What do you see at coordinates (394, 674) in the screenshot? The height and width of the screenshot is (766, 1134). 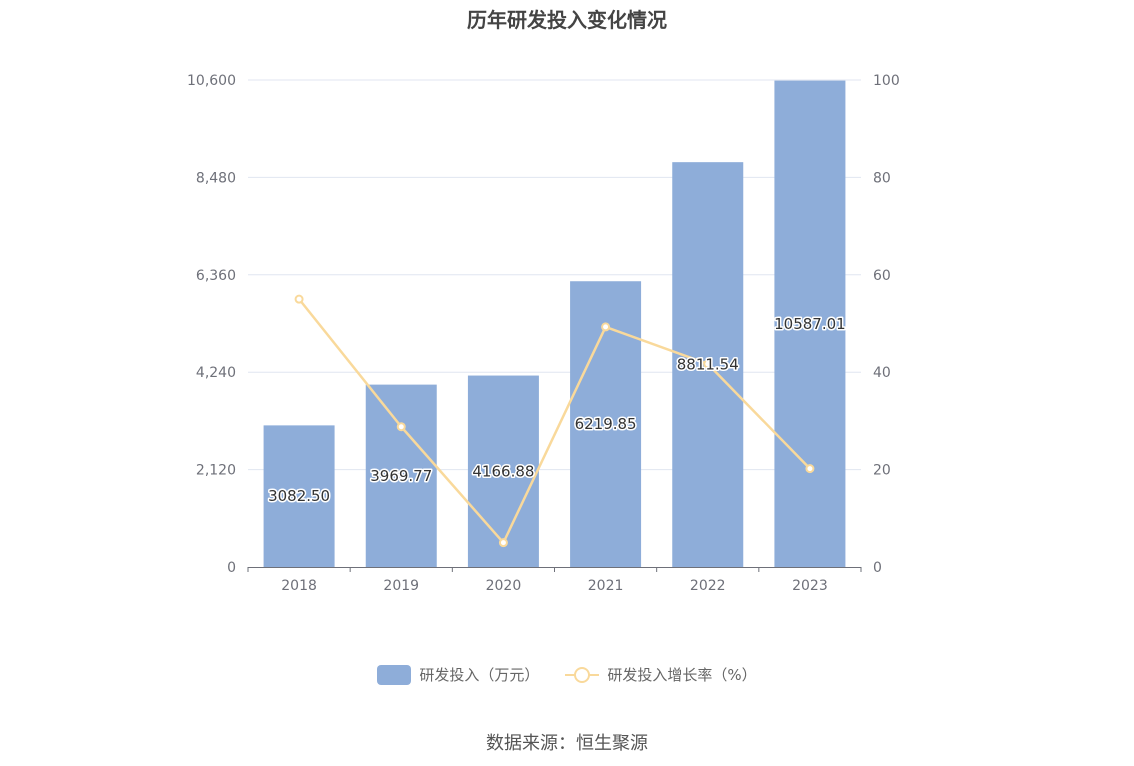 I see `legend-bar-swatch` at bounding box center [394, 674].